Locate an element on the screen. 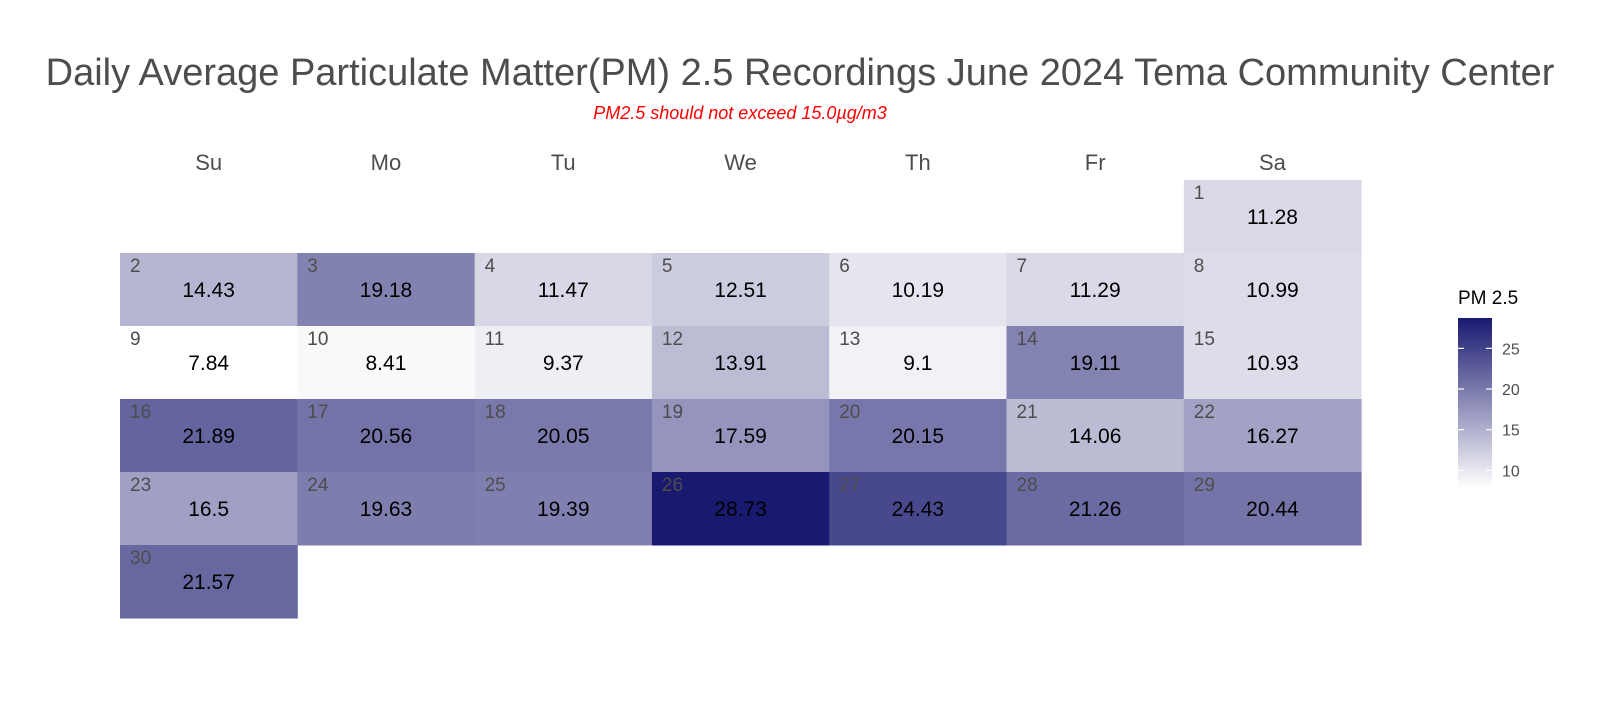 This screenshot has height=722, width=1600. legend-tick-label: 25 is located at coordinates (1511, 349).